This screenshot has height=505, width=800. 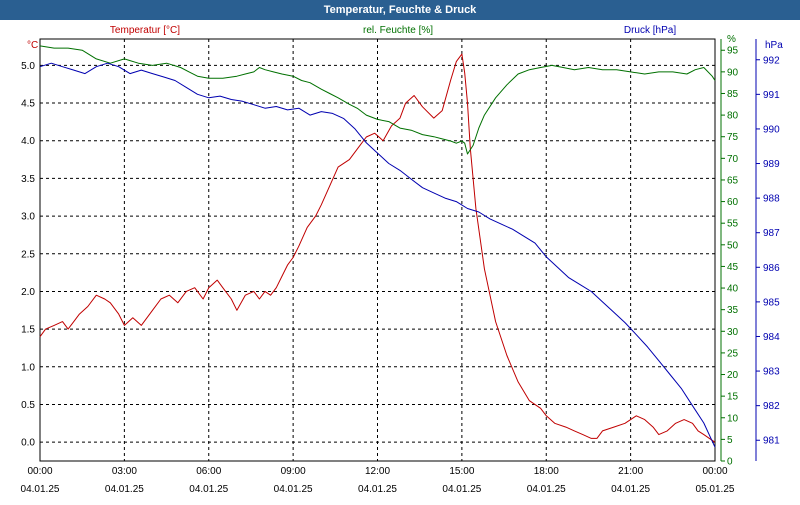 What do you see at coordinates (28, 217) in the screenshot?
I see `temp-tick-label: 3.0` at bounding box center [28, 217].